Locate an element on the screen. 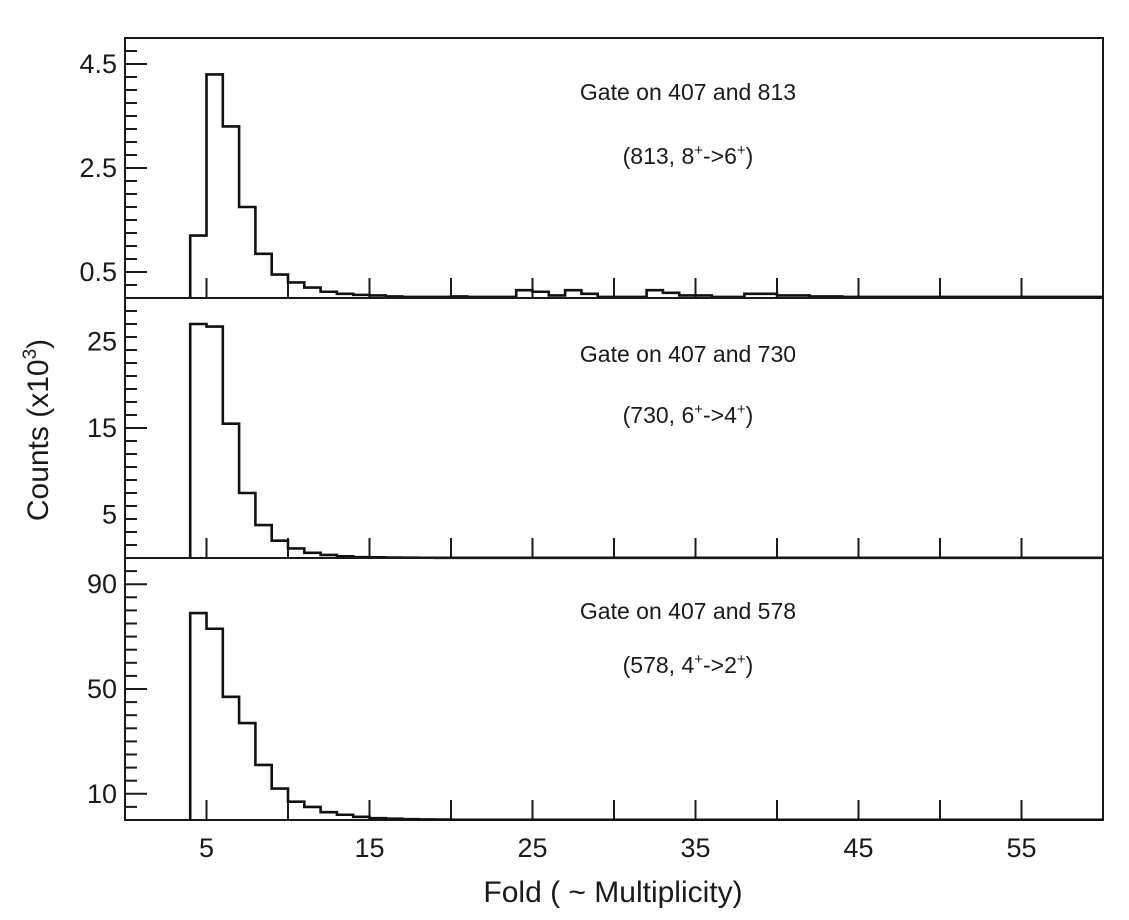  y-tick-label: 50 is located at coordinates (102, 689).